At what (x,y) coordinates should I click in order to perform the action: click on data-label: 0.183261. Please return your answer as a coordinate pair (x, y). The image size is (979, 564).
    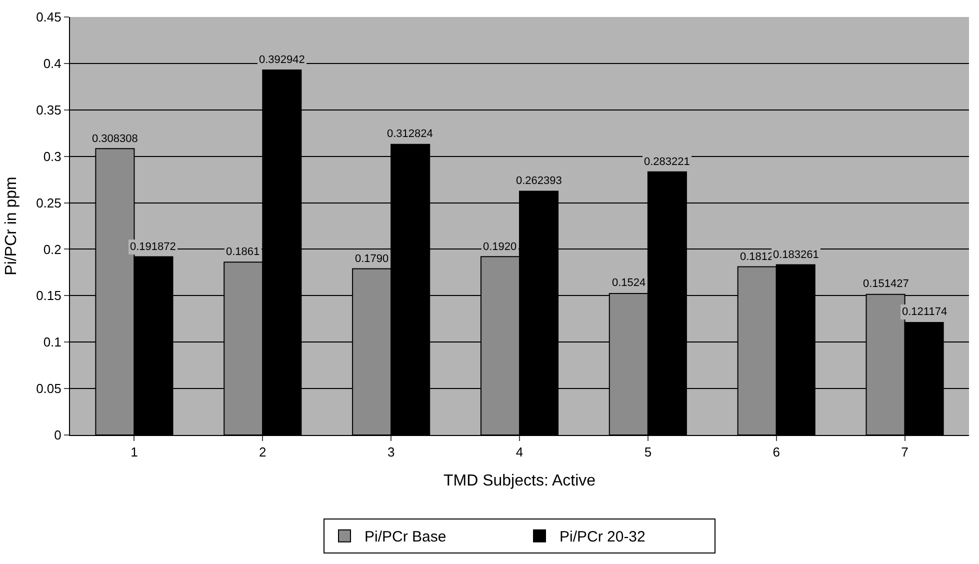
    Looking at the image, I should click on (796, 255).